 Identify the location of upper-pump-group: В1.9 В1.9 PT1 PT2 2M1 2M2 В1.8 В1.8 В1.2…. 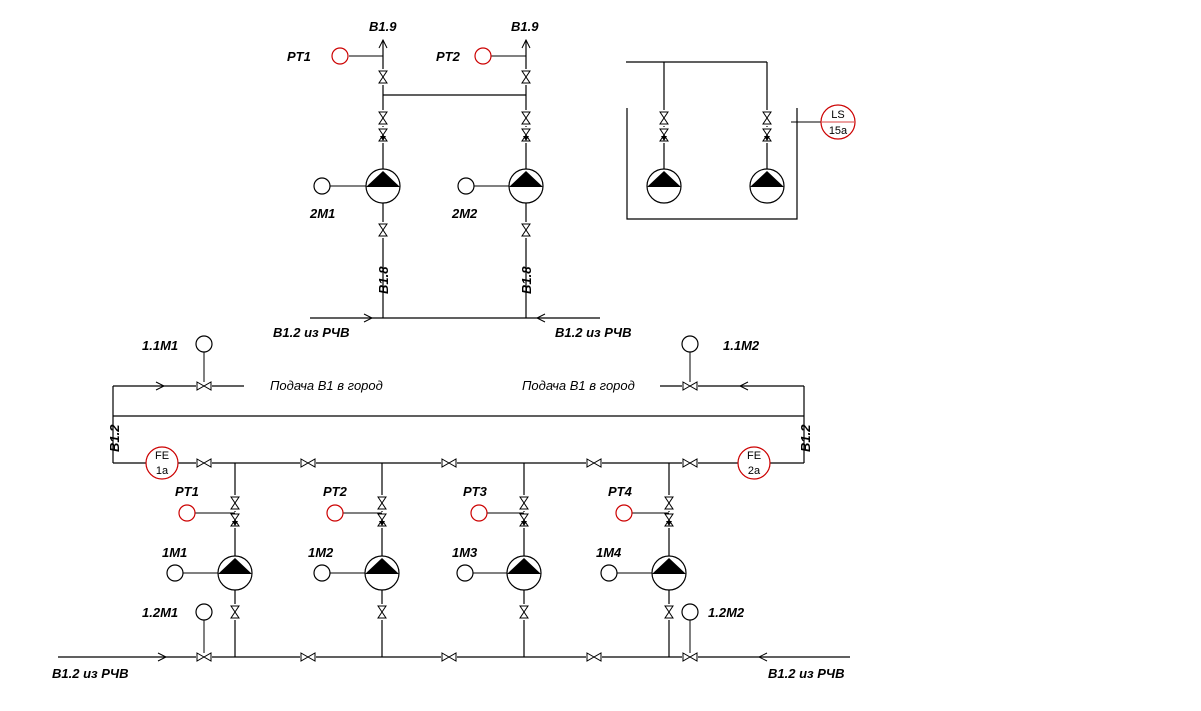
(452, 179).